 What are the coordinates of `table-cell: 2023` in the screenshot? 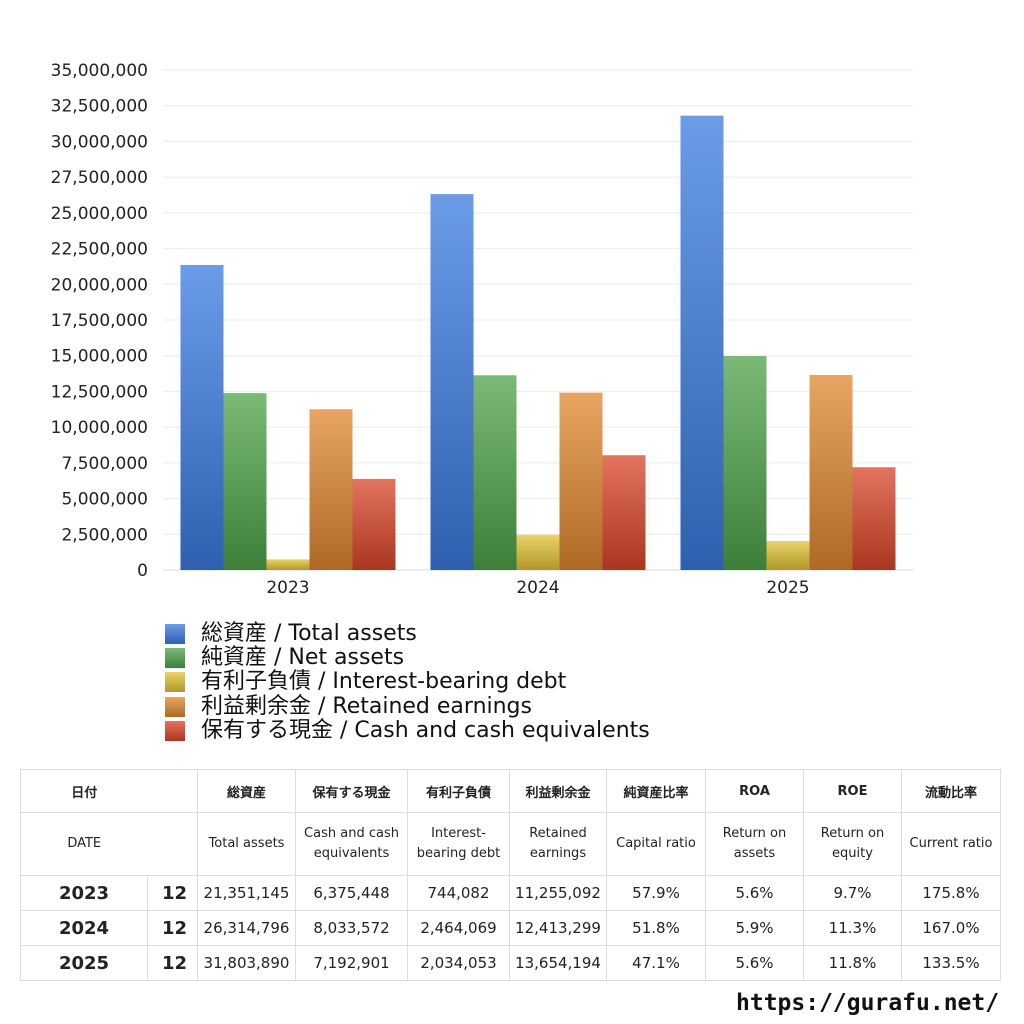 It's located at (84, 893).